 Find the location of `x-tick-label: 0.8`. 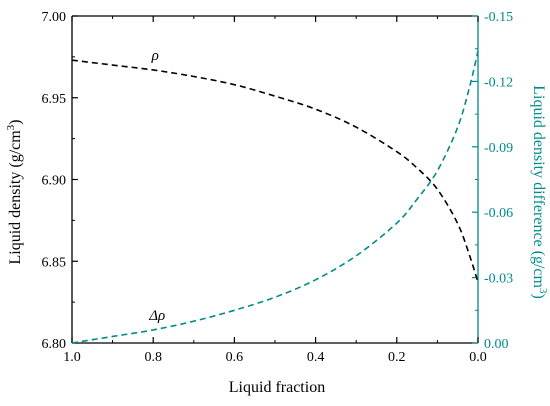

x-tick-label: 0.8 is located at coordinates (153, 357).